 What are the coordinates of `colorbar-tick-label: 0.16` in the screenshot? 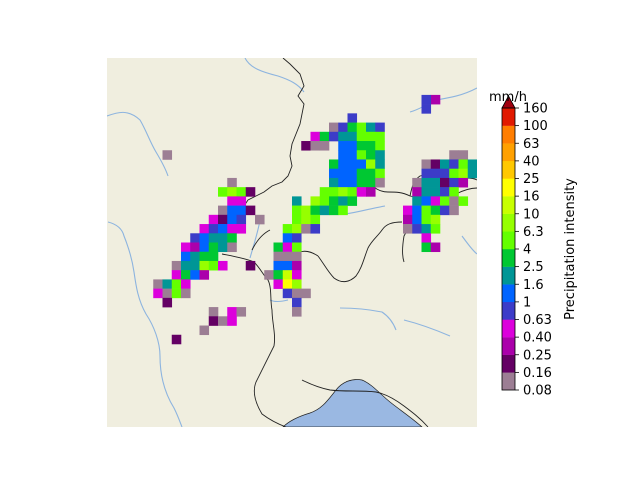 It's located at (537, 373).